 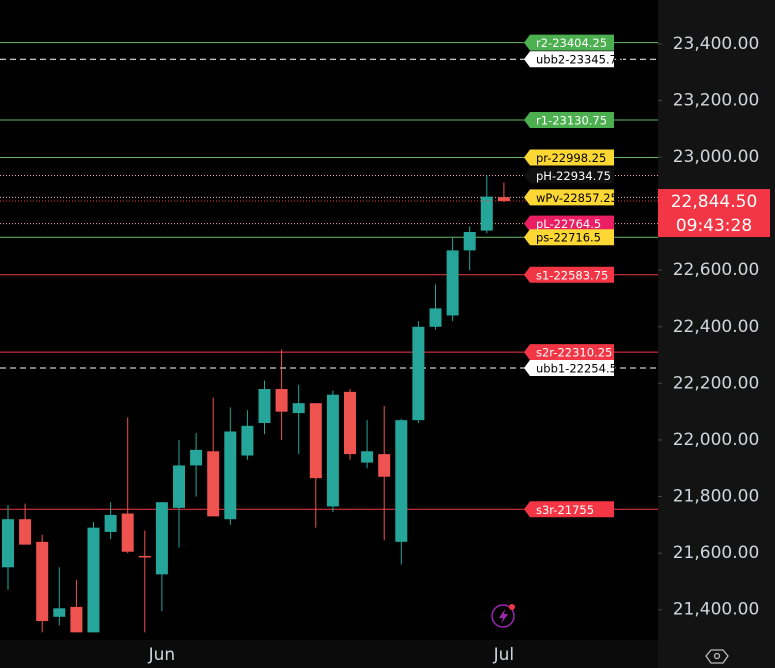 What do you see at coordinates (503, 616) in the screenshot?
I see `lightning-icon` at bounding box center [503, 616].